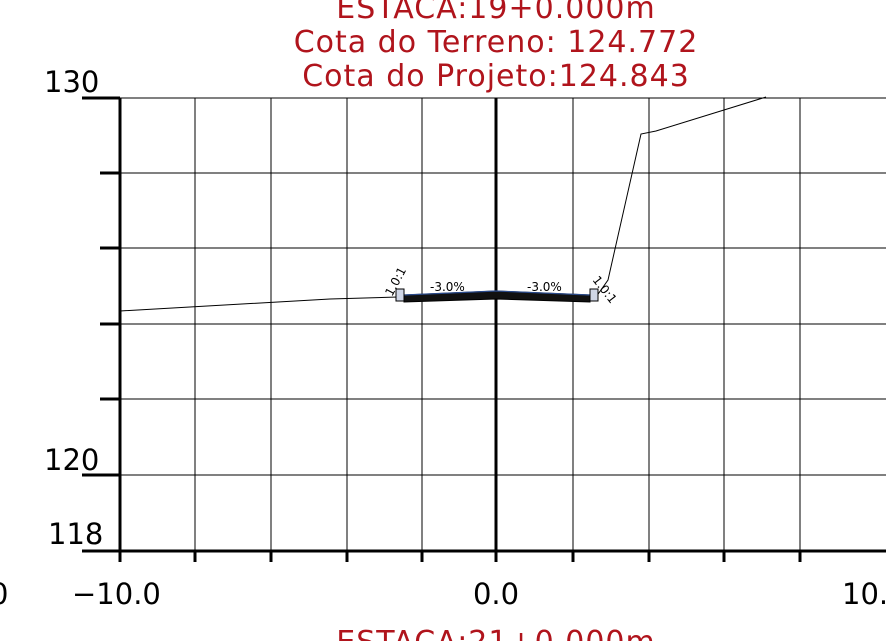  I want to click on next-station-title: ESTACA:21+0.000m, so click(495, 633).